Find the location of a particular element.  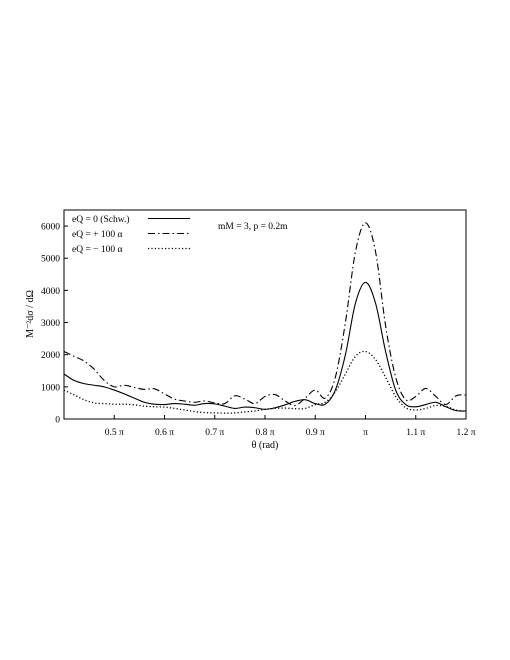

x-axis-label: θ (rad) is located at coordinates (265, 445).